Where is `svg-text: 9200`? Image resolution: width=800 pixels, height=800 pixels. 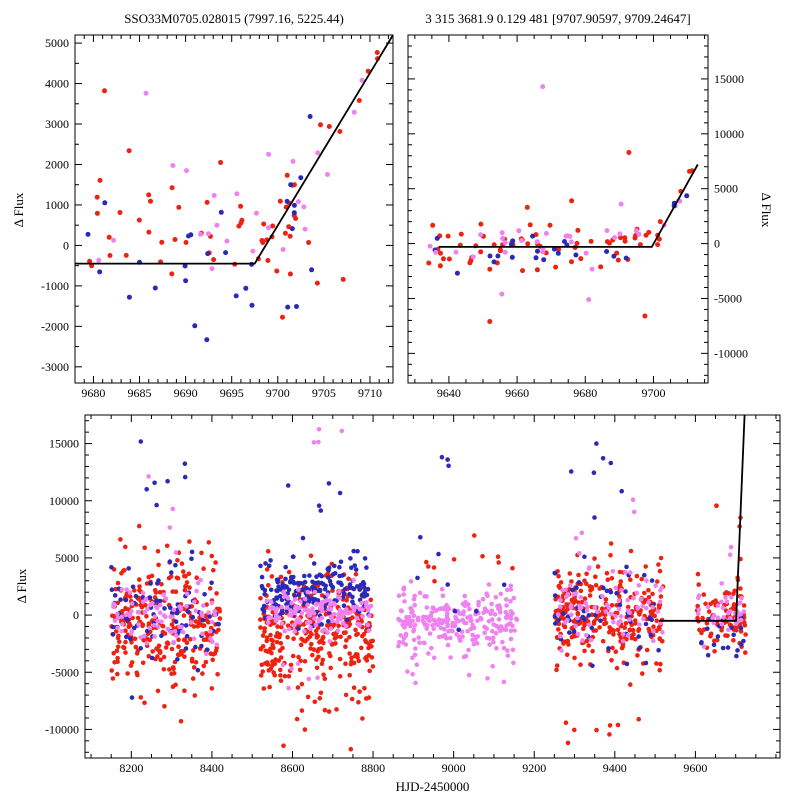 svg-text: 9200 is located at coordinates (534, 768).